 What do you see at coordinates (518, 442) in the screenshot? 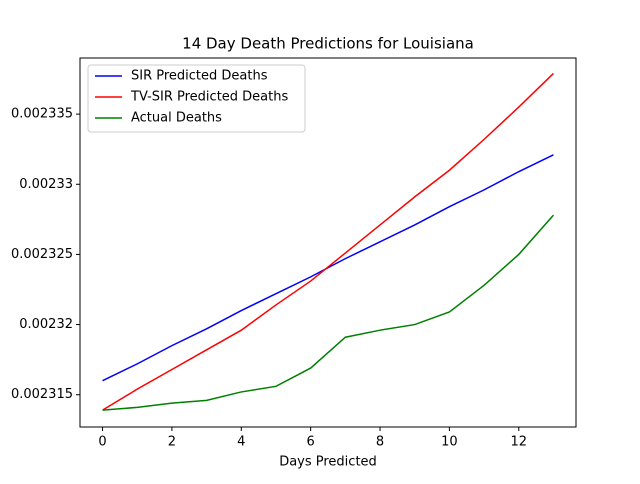
I see `x-tick-label: 12` at bounding box center [518, 442].